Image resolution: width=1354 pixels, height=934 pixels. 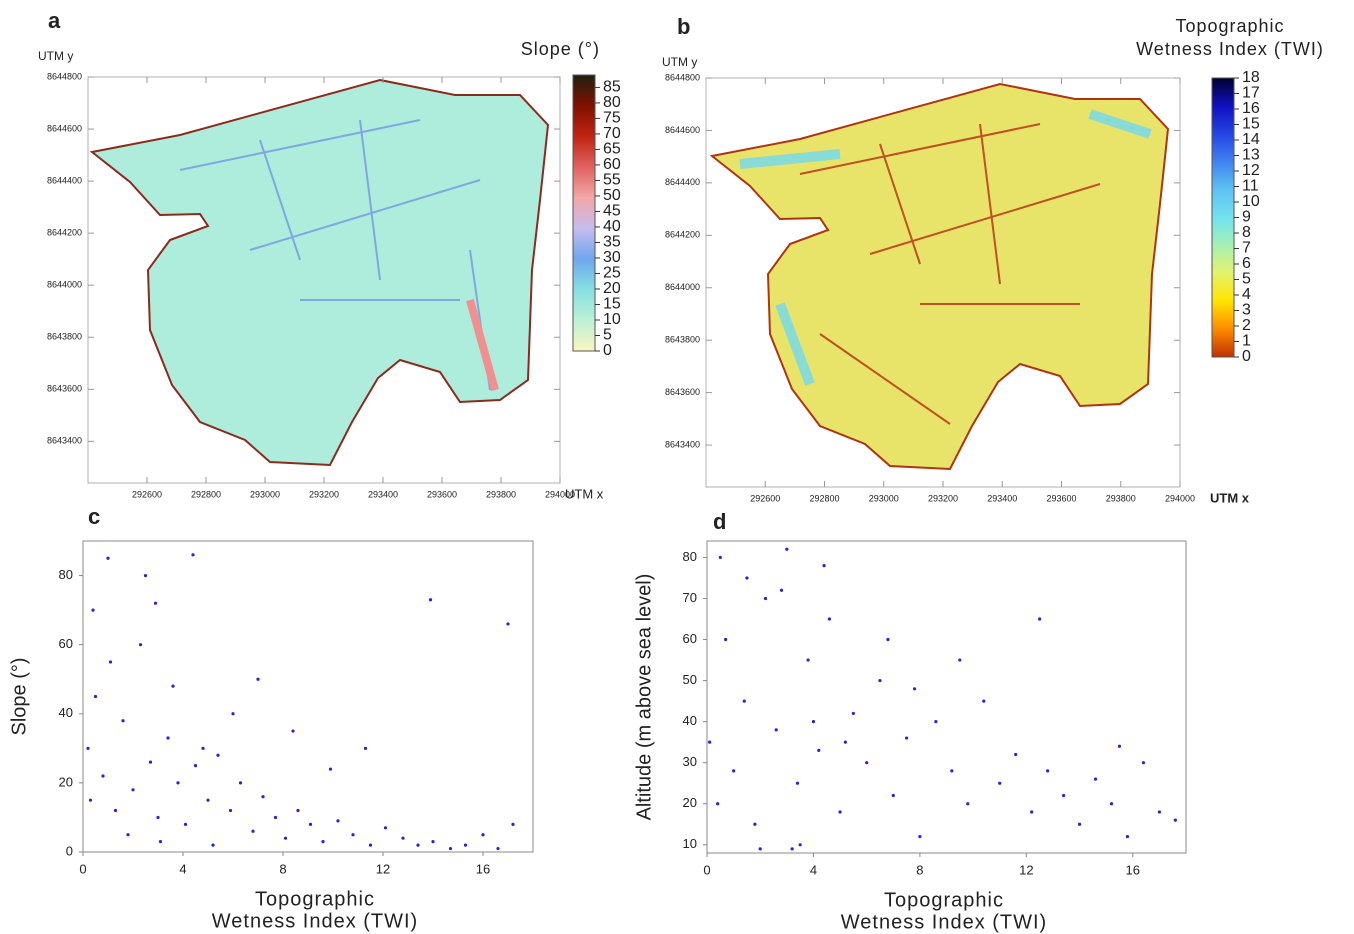 I want to click on x-tick-label: 0, so click(x=706, y=869).